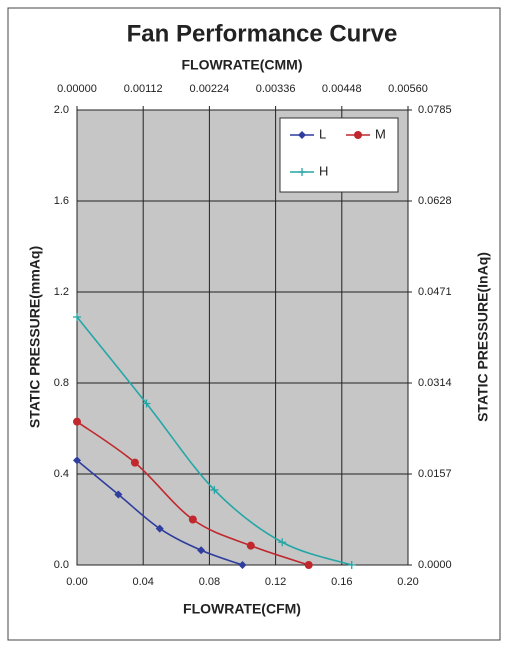  I want to click on x2-tick-label: 0.00336, so click(276, 89).